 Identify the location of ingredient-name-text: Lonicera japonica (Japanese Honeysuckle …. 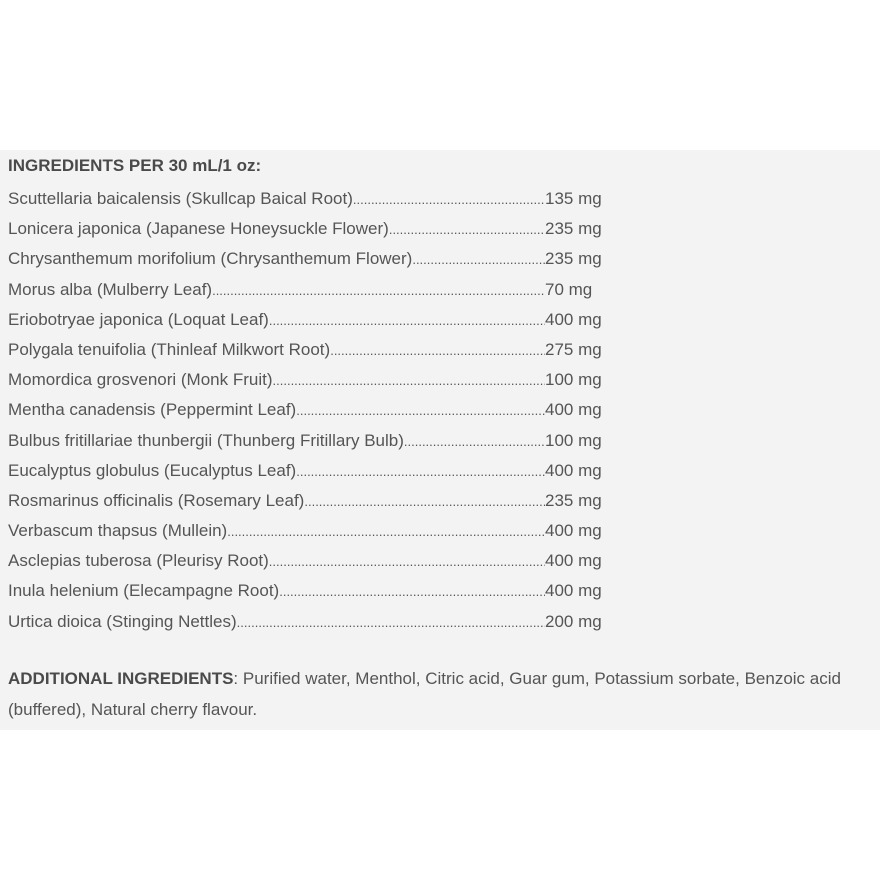
(198, 229).